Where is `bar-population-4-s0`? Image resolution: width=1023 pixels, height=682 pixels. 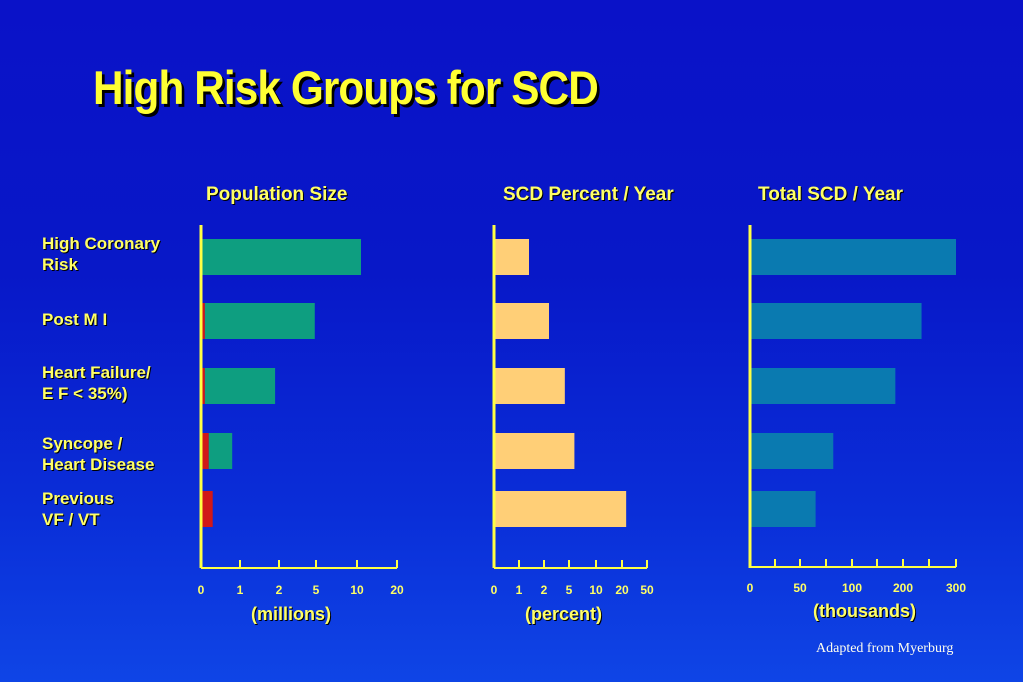
bar-population-4-s0 is located at coordinates (207, 509).